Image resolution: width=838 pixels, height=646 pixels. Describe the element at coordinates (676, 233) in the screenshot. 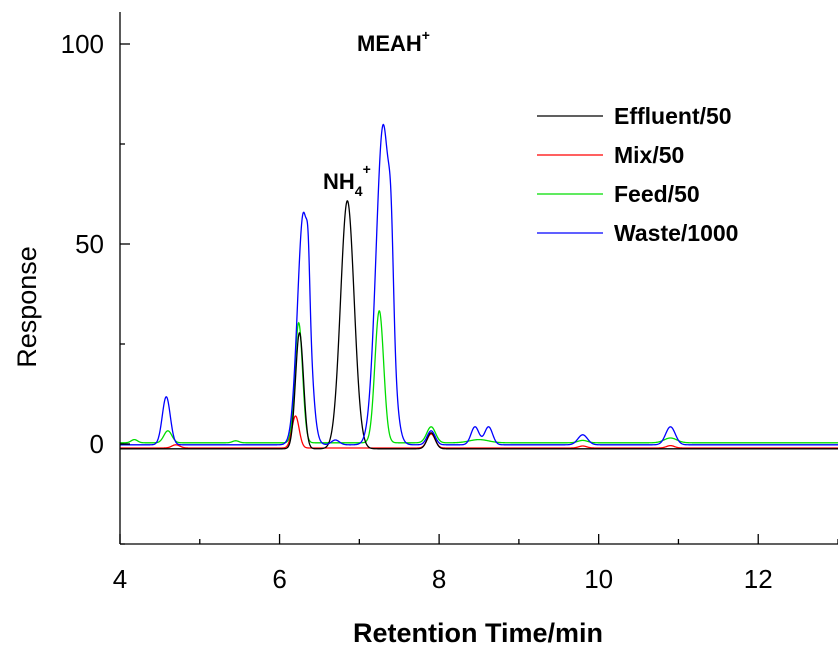

I see `legend-label: Waste/1000` at that location.